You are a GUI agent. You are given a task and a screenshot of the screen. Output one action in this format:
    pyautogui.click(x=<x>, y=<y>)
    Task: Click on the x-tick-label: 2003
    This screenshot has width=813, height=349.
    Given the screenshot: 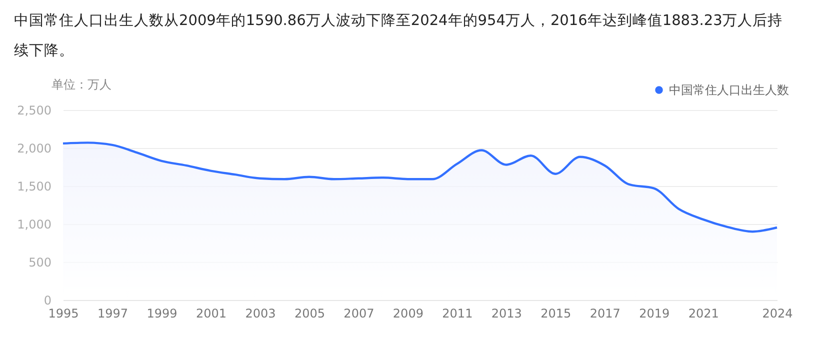 What is the action you would take?
    pyautogui.click(x=260, y=313)
    